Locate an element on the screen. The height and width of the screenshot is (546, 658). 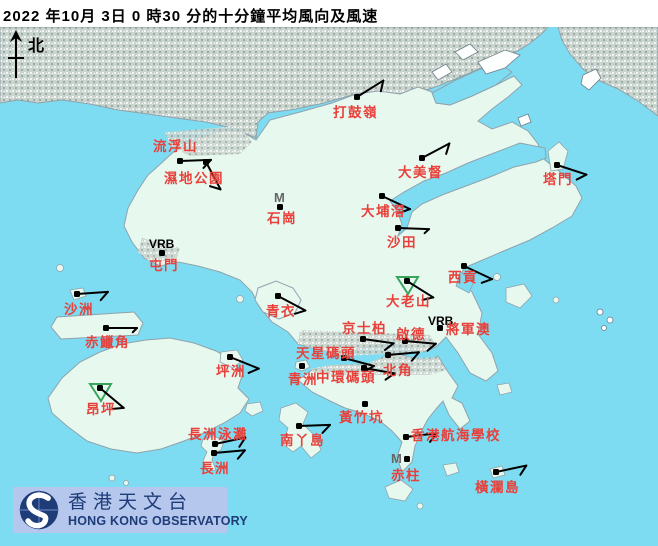
station-label-tai-mei-tuk: 大美督 is located at coordinates (420, 172).